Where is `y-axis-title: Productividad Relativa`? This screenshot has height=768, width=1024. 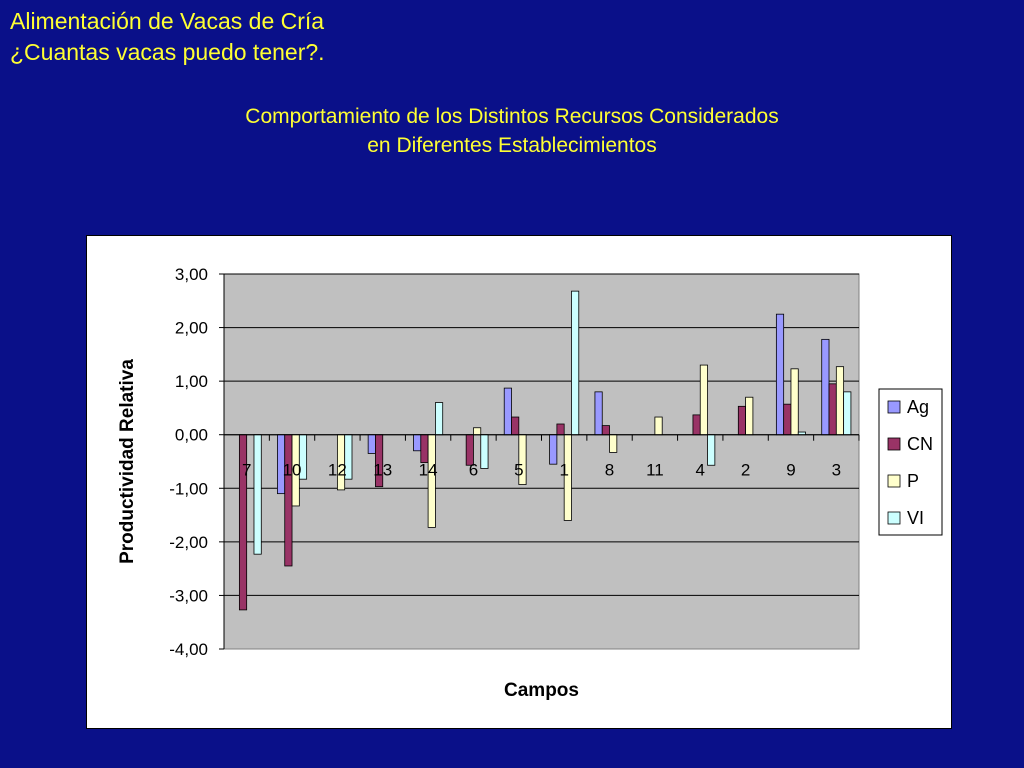 y-axis-title: Productividad Relativa is located at coordinates (127, 461).